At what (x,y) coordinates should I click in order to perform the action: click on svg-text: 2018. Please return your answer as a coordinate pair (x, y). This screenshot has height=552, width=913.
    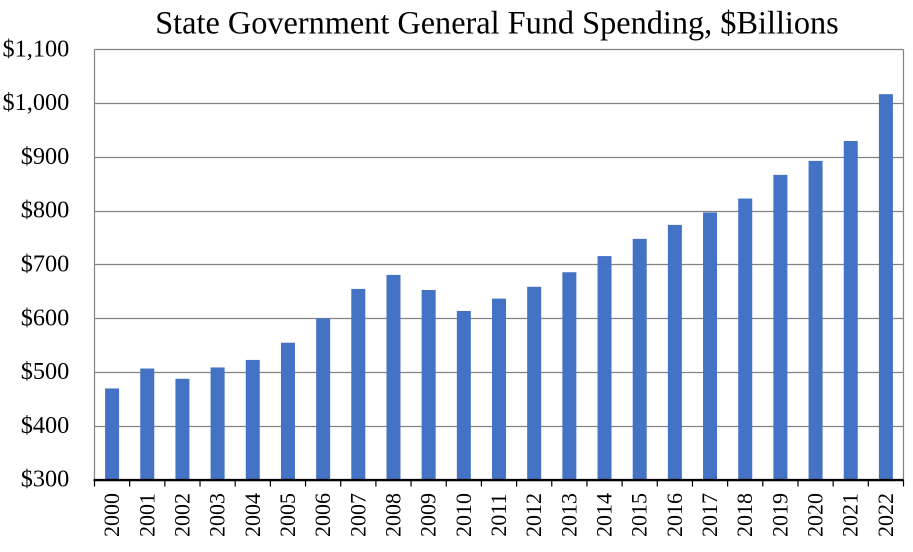
    Looking at the image, I should click on (744, 515).